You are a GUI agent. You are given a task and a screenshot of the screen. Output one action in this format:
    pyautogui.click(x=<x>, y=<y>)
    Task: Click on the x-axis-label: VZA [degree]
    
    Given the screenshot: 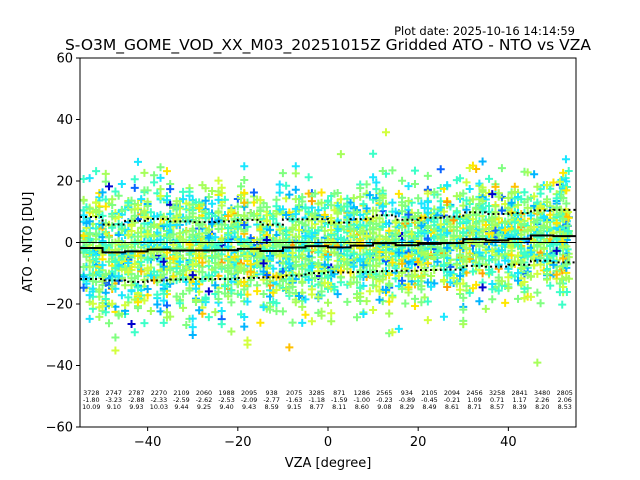 What is the action you would take?
    pyautogui.click(x=328, y=463)
    